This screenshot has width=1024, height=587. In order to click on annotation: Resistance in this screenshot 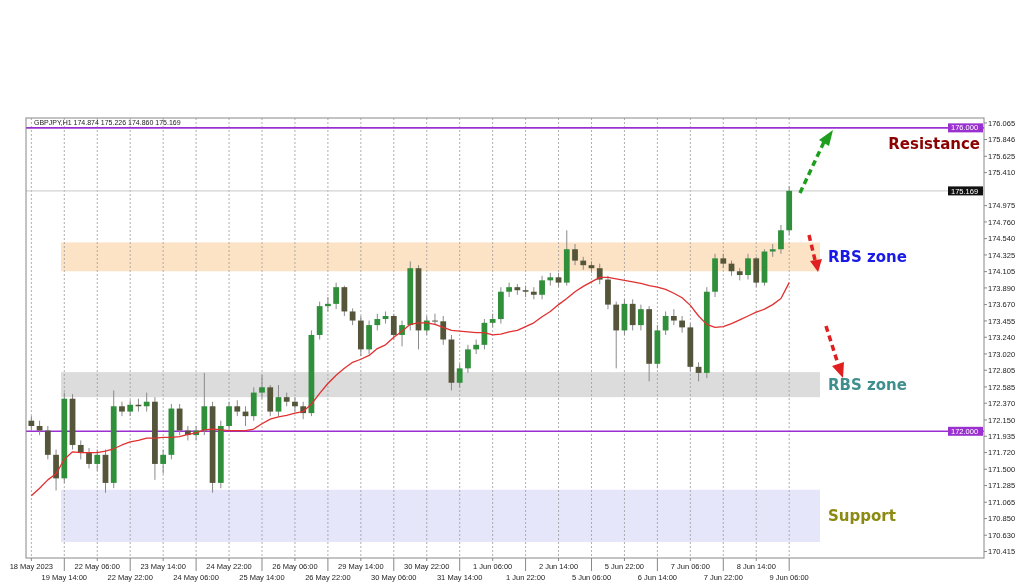, I will do `click(934, 144)`.